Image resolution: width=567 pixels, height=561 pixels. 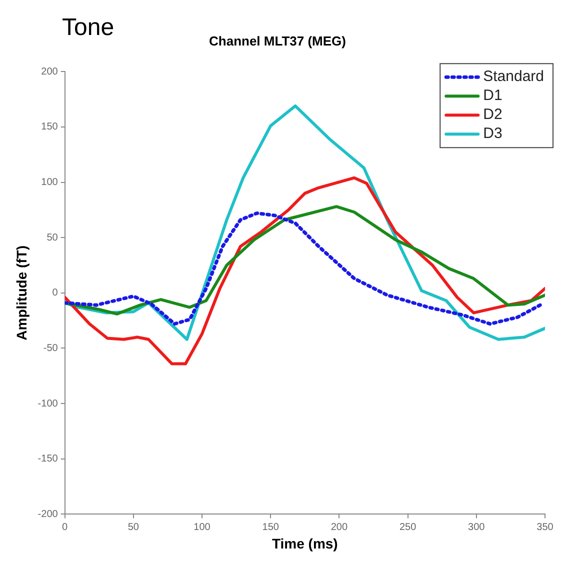 What do you see at coordinates (55, 293) in the screenshot?
I see `y-tick-label: 0` at bounding box center [55, 293].